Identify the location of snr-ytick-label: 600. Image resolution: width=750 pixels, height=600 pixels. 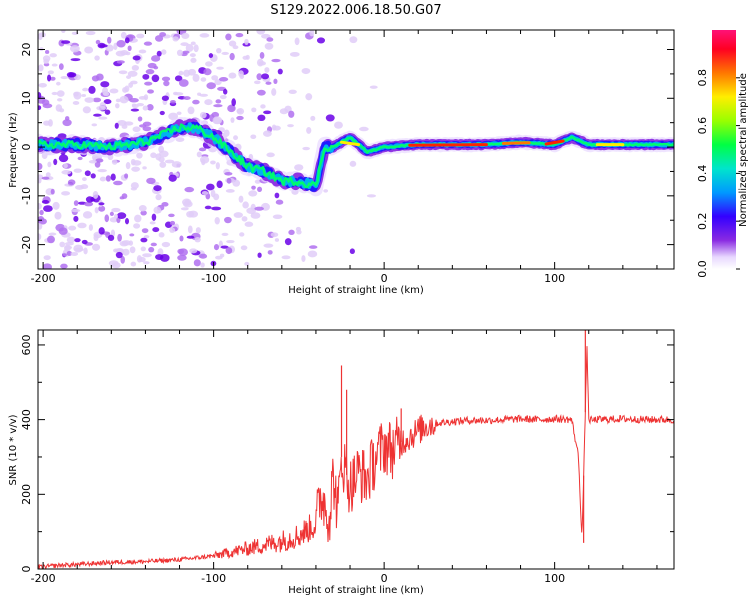
(26, 344).